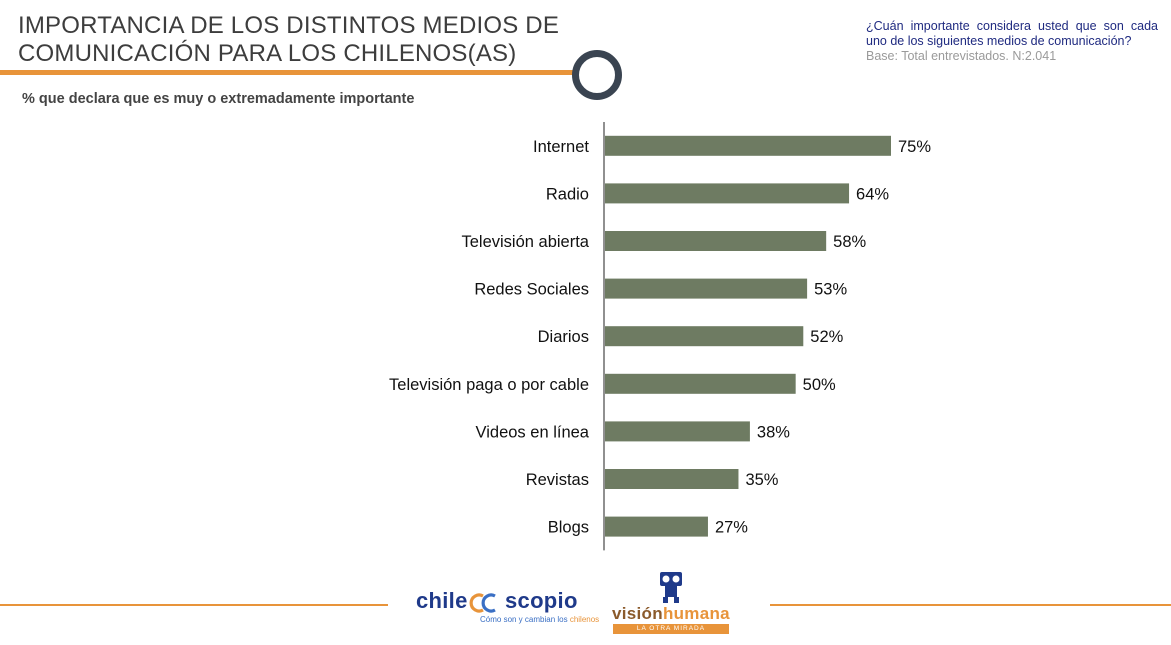 Image resolution: width=1171 pixels, height=645 pixels. What do you see at coordinates (819, 385) in the screenshot?
I see `value-label: 50%` at bounding box center [819, 385].